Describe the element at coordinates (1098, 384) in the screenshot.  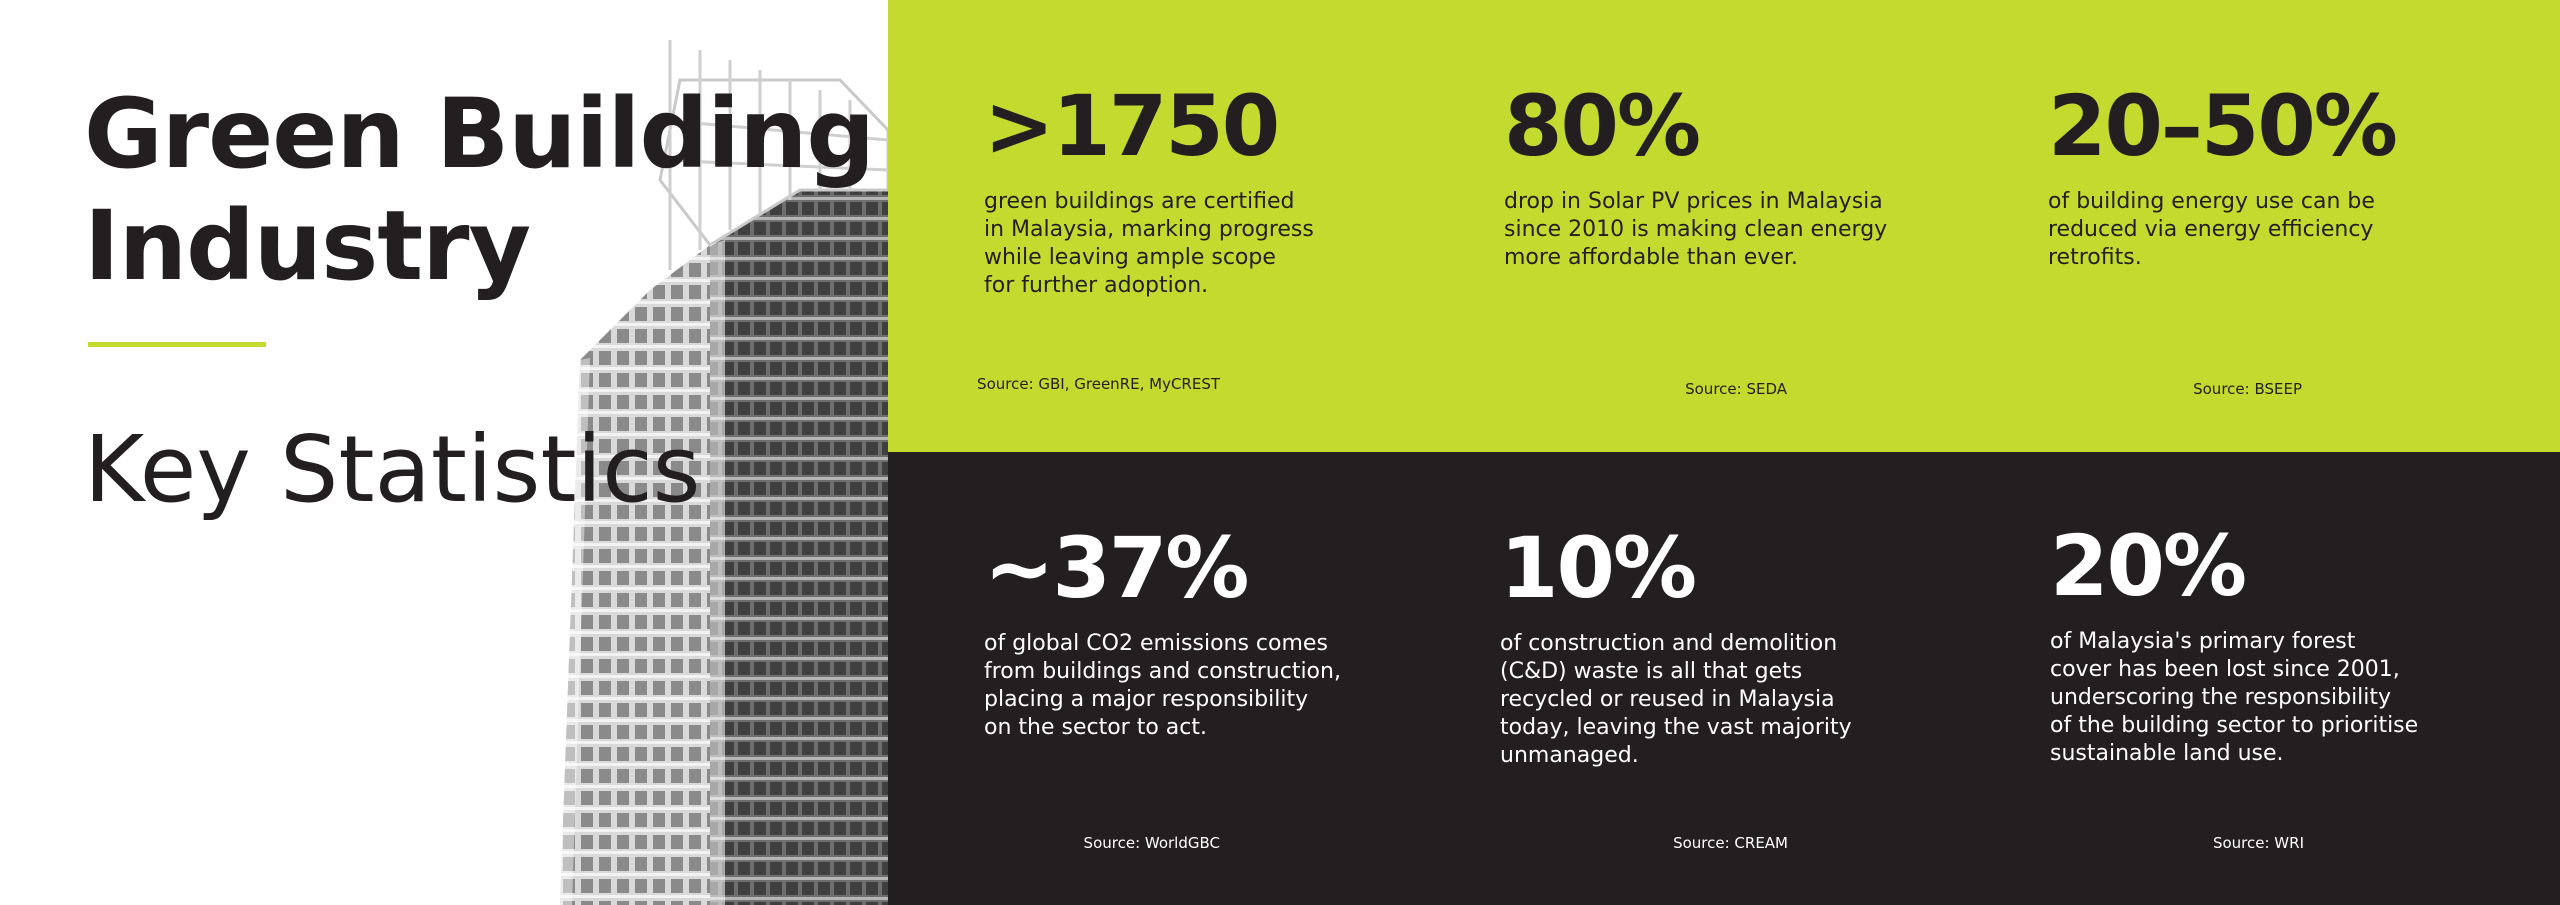
I see `stat-source: Source: GBI, GreenRE, MyCREST` at that location.